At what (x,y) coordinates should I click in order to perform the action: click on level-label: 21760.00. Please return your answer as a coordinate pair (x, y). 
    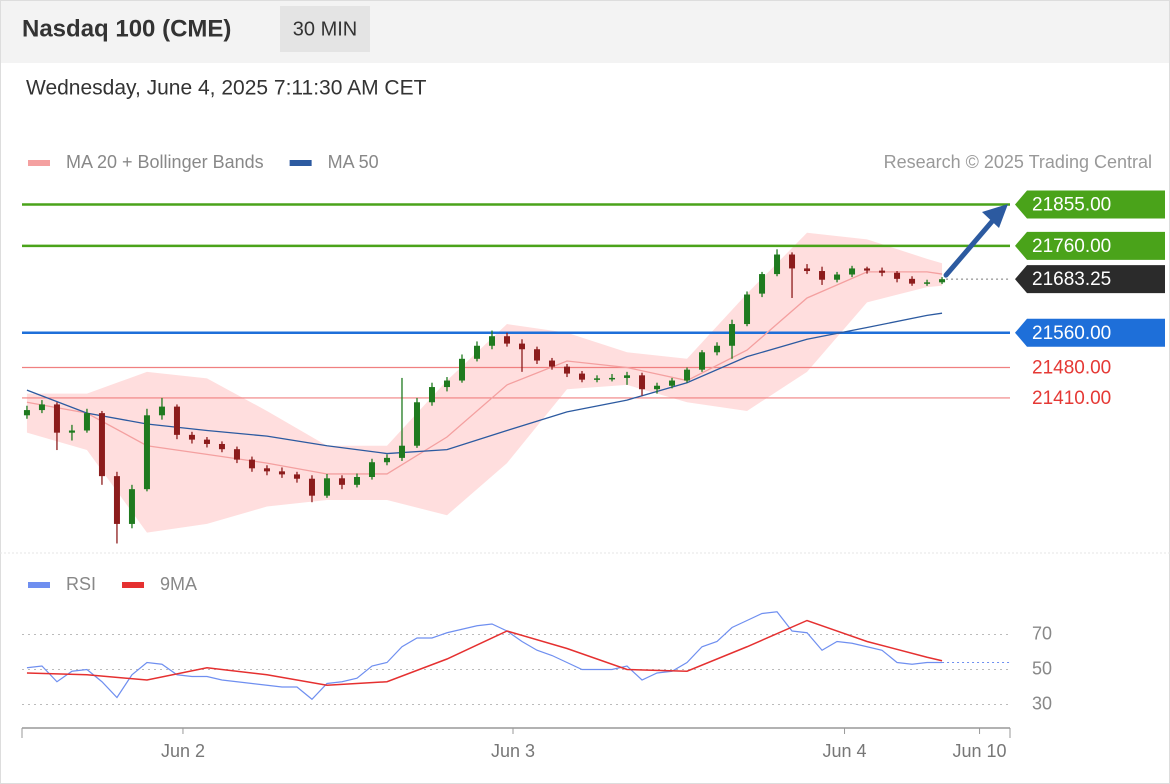
    Looking at the image, I should click on (1071, 246).